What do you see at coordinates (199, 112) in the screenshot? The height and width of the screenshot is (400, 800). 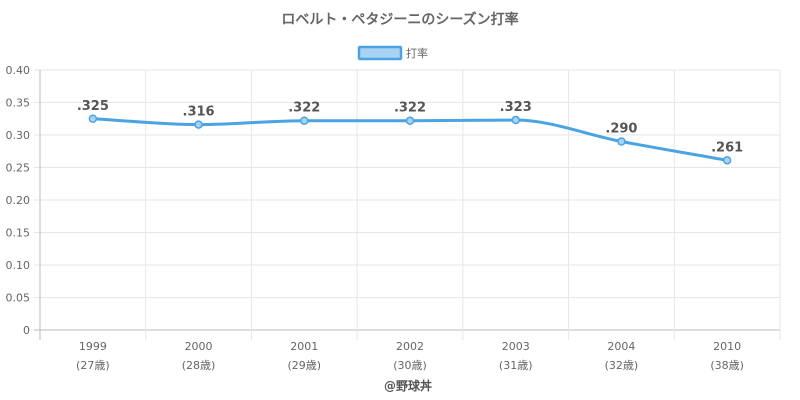 I see `data-label: .316` at bounding box center [199, 112].